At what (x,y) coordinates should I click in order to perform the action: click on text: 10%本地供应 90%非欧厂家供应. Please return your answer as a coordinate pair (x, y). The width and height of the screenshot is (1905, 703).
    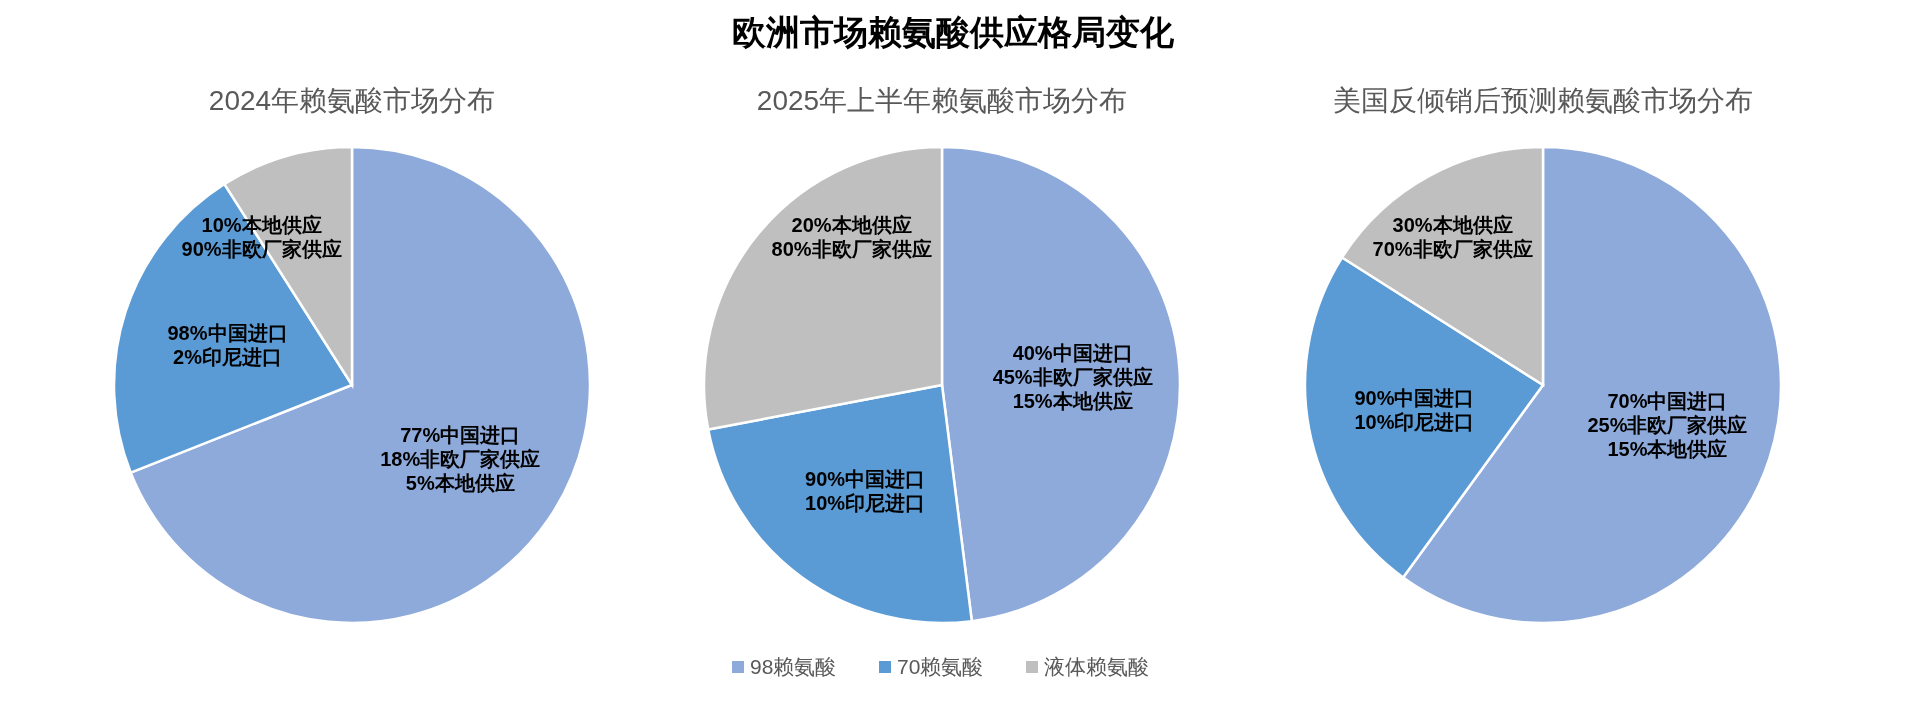
    Looking at the image, I should click on (261, 237).